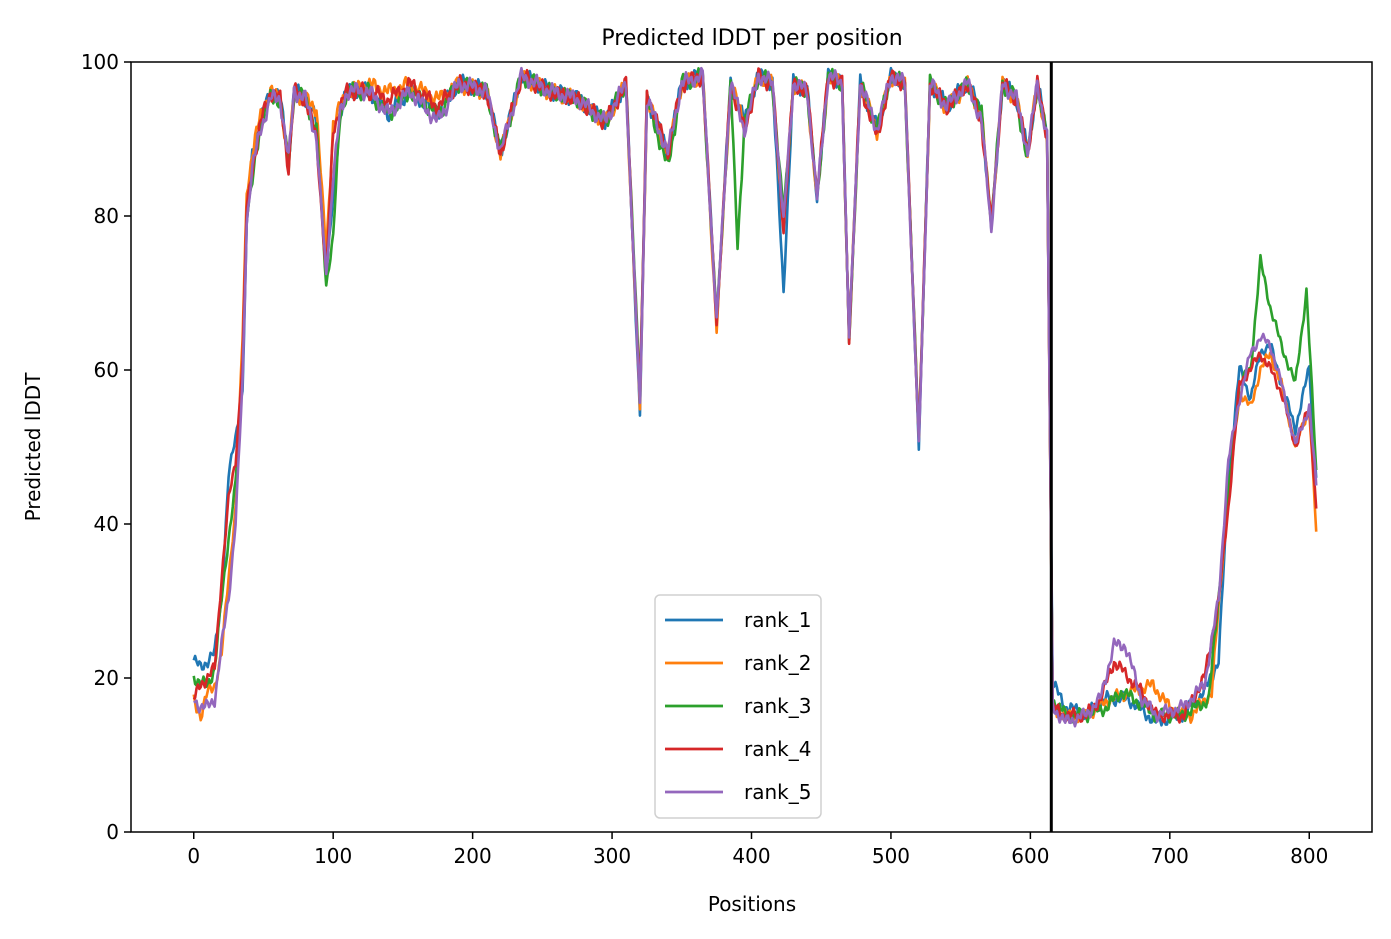 This screenshot has width=1391, height=939. I want to click on legend-label: rank_3, so click(777, 706).